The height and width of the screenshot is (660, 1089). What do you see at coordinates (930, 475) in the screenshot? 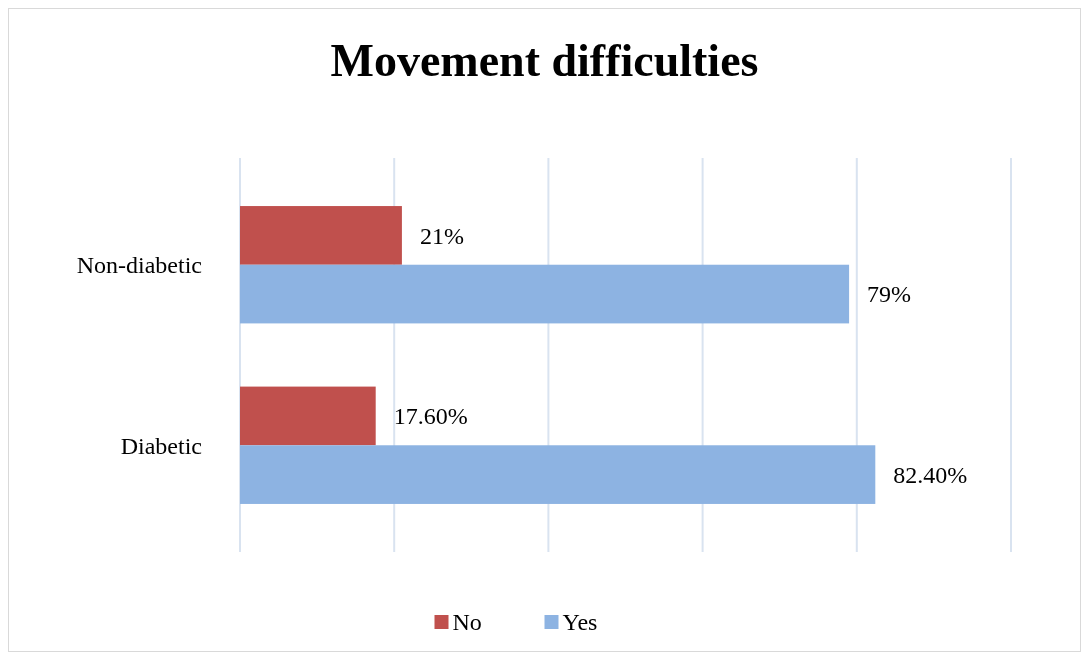
I see `data-label: 82.40%` at bounding box center [930, 475].